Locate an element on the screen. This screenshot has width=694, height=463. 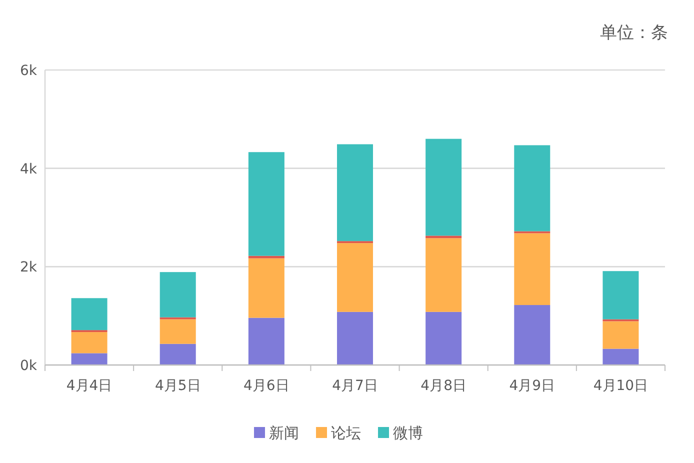
x-tick-label: 4月8日 is located at coordinates (443, 386).